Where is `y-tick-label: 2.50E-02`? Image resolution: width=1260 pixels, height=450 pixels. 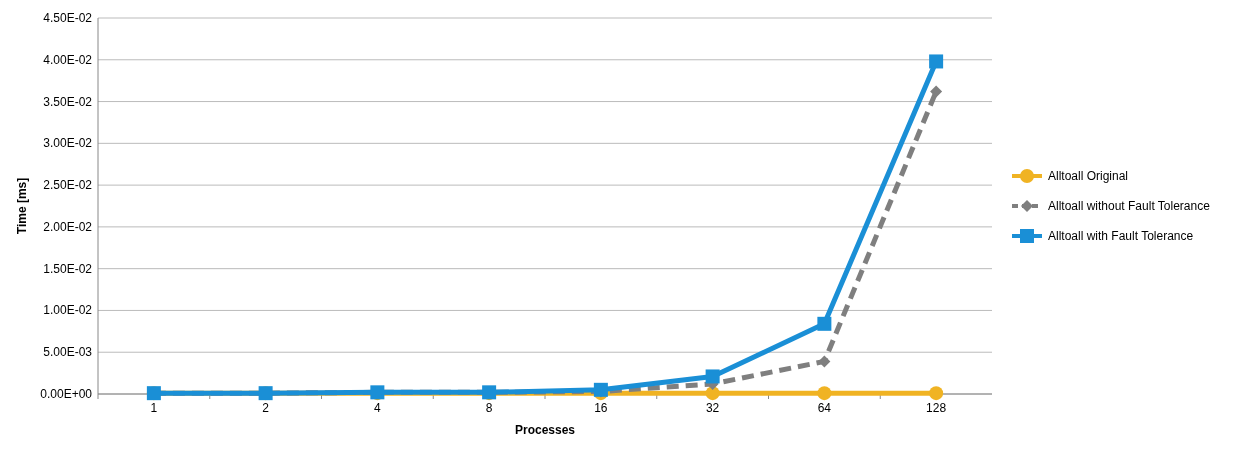 y-tick-label: 2.50E-02 is located at coordinates (68, 185).